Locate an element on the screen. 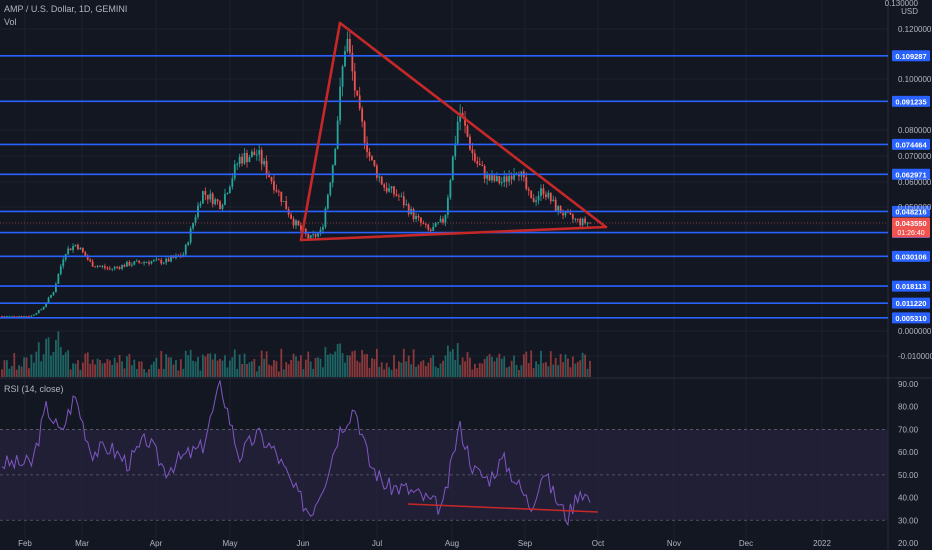 The height and width of the screenshot is (550, 932). time-axis: Feb Mar Apr May Jun Jul Aug Sep Oct Nov Dec 2022 is located at coordinates (424, 543).